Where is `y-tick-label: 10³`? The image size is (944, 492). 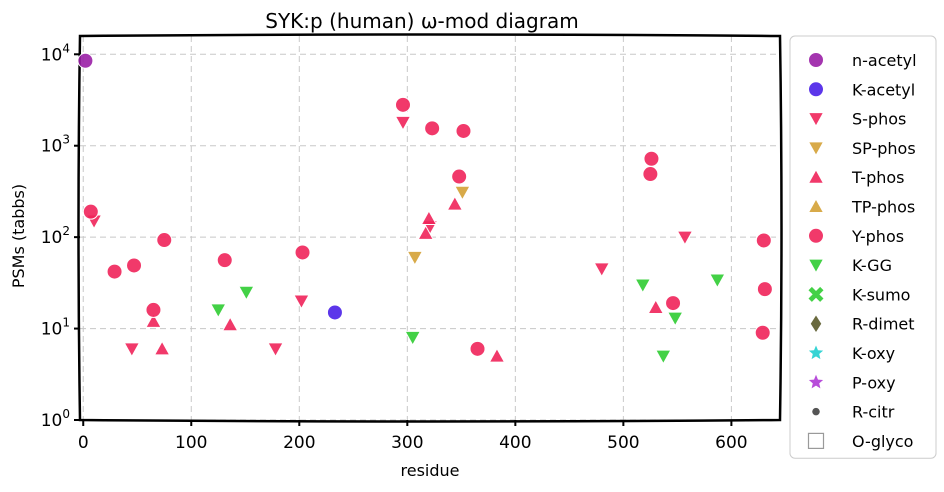 y-tick-label: 10³ is located at coordinates (55, 145).